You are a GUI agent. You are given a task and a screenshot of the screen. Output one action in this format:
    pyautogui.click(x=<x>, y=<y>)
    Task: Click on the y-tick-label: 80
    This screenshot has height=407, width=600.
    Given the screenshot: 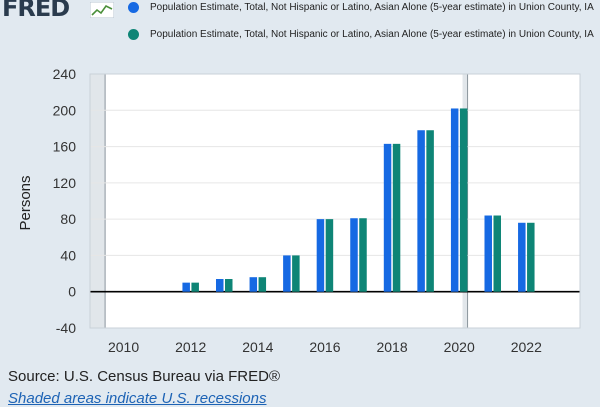 What is the action you would take?
    pyautogui.click(x=68, y=219)
    